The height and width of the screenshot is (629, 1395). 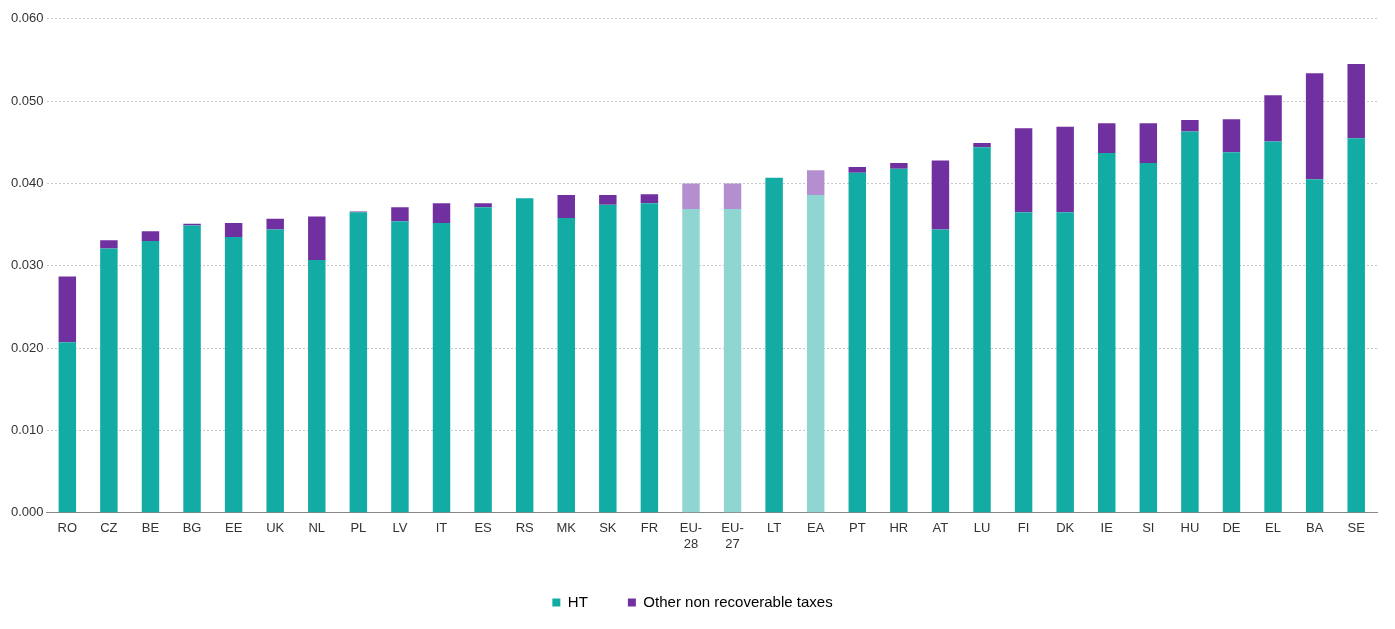 I want to click on x-tick-label: MK, so click(x=566, y=528).